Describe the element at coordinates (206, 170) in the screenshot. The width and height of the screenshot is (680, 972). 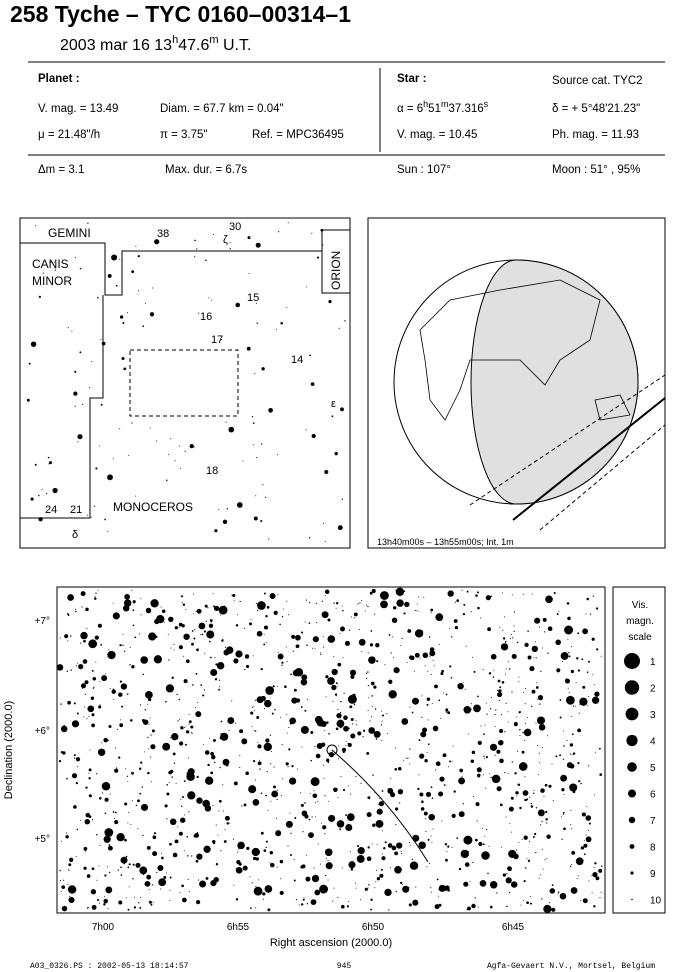
I see `info-text: Max. dur. = 6.7s` at that location.